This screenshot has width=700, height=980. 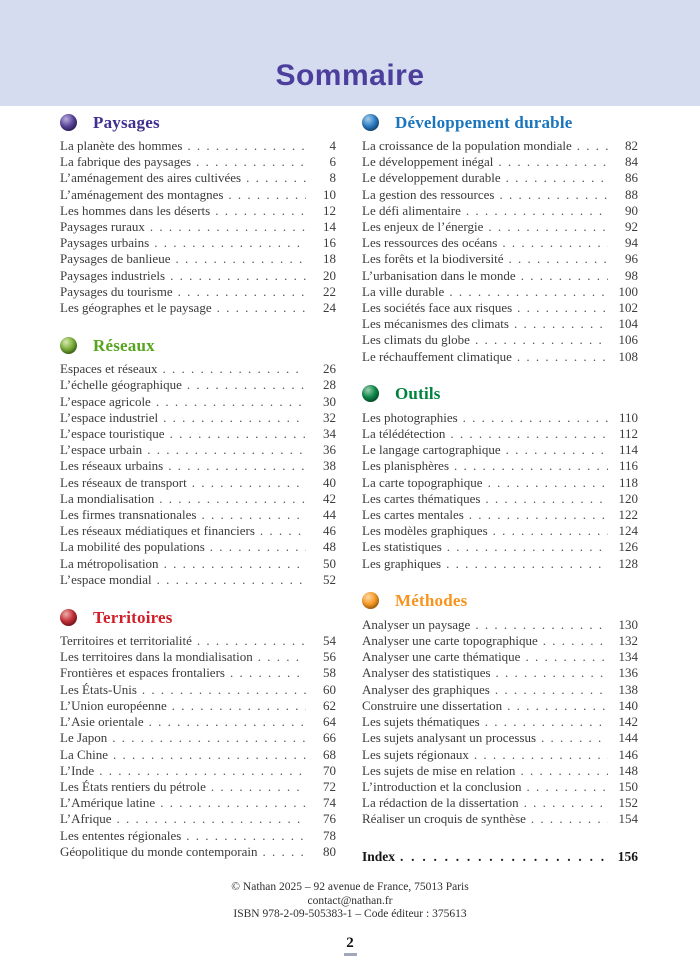 What do you see at coordinates (500, 787) in the screenshot?
I see `toc-entry: L’introduction et la conclusion 150` at bounding box center [500, 787].